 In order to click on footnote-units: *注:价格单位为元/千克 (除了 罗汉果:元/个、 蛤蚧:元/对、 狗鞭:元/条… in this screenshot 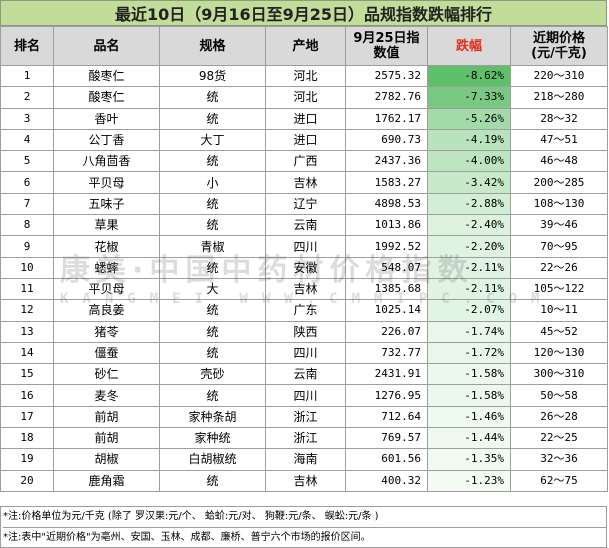, I will do `click(304, 517)`.